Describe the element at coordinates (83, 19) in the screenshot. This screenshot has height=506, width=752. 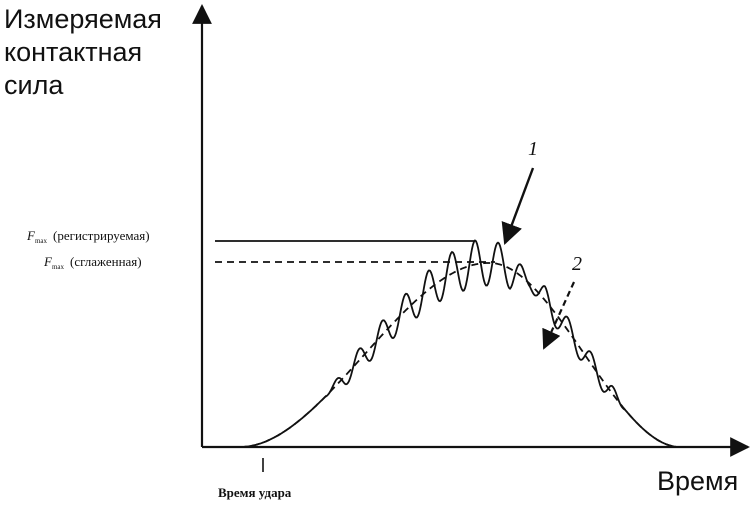
I see `y-axis-title-line-1: Измеряемая` at that location.